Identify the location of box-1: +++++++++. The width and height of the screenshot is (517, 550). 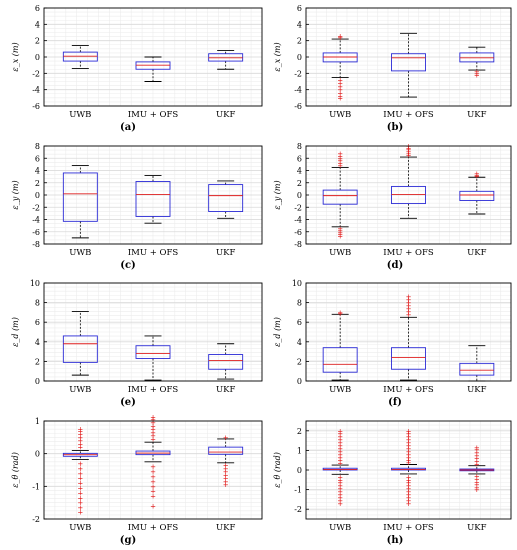
(340, 67).